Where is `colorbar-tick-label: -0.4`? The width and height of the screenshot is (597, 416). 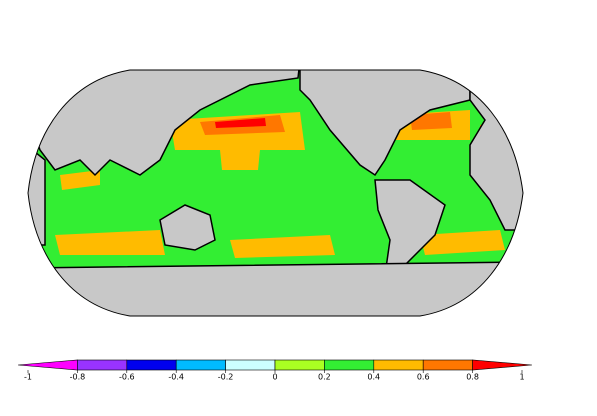 colorbar-tick-label: -0.4 is located at coordinates (176, 377).